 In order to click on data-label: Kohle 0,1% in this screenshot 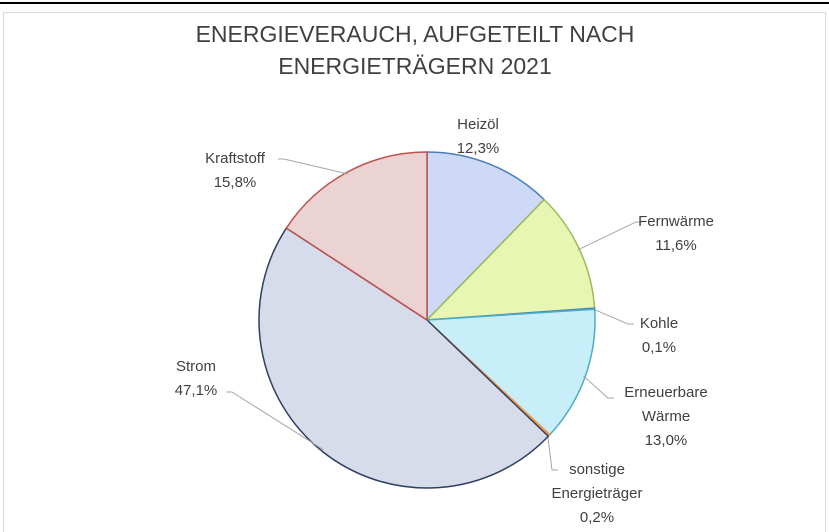, I will do `click(659, 336)`.